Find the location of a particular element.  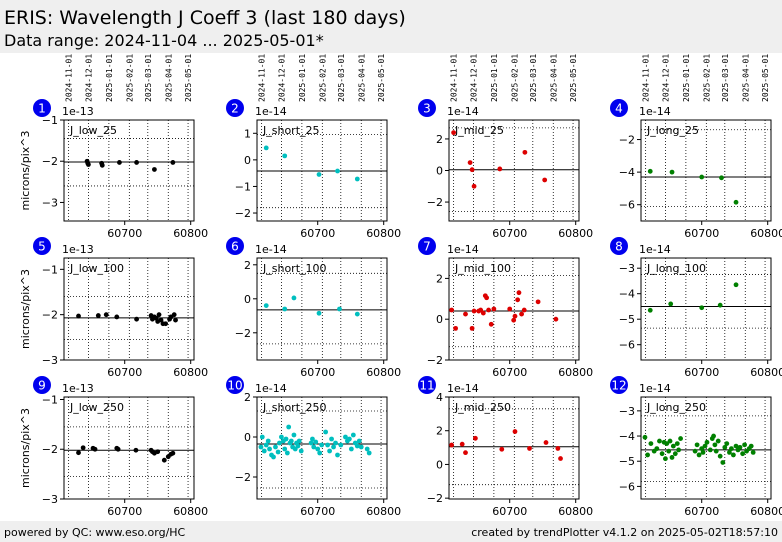

panel-number: 5 is located at coordinates (42, 247).